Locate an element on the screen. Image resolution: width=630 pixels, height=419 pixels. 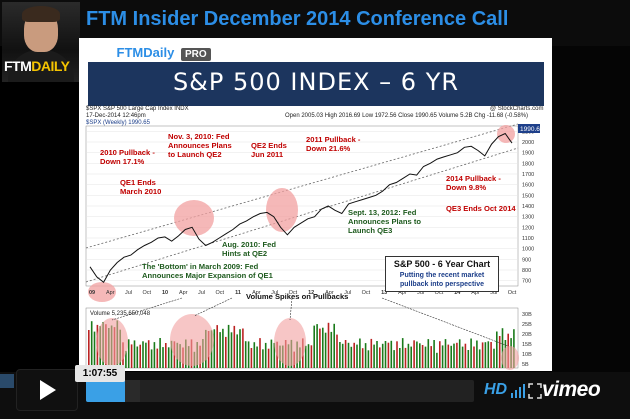
vimeo-logo: vimeo is located at coordinates (571, 389).